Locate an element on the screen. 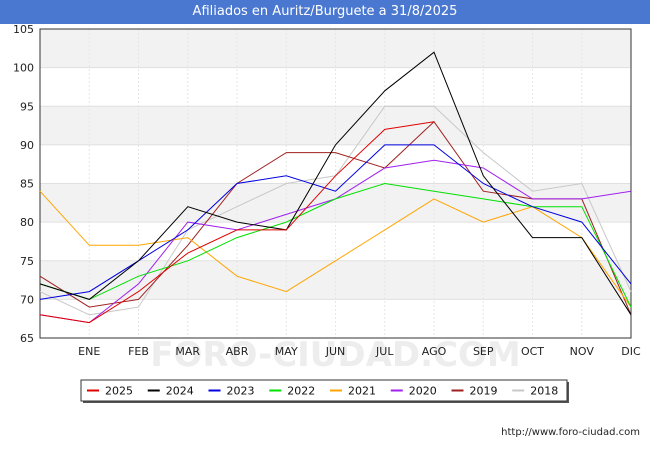 The width and height of the screenshot is (650, 450). grid-band is located at coordinates (335, 280).